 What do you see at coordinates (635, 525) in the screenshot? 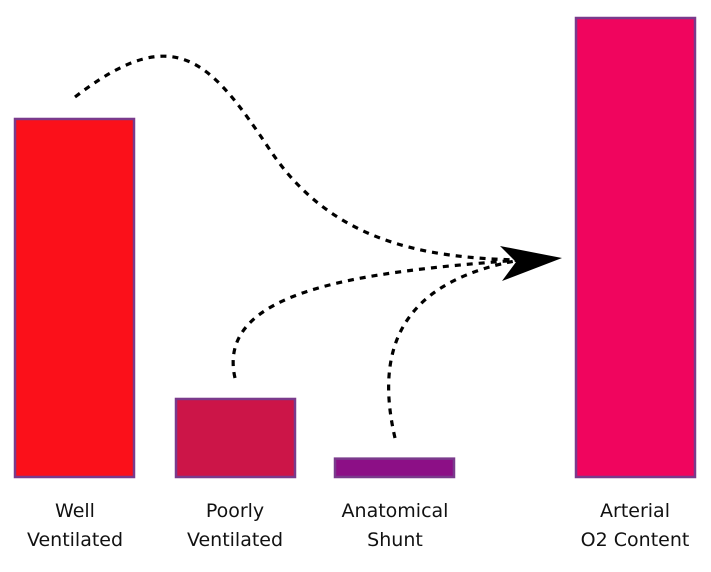
I see `bar-label-arterial: Arterial O2 Content` at bounding box center [635, 525].